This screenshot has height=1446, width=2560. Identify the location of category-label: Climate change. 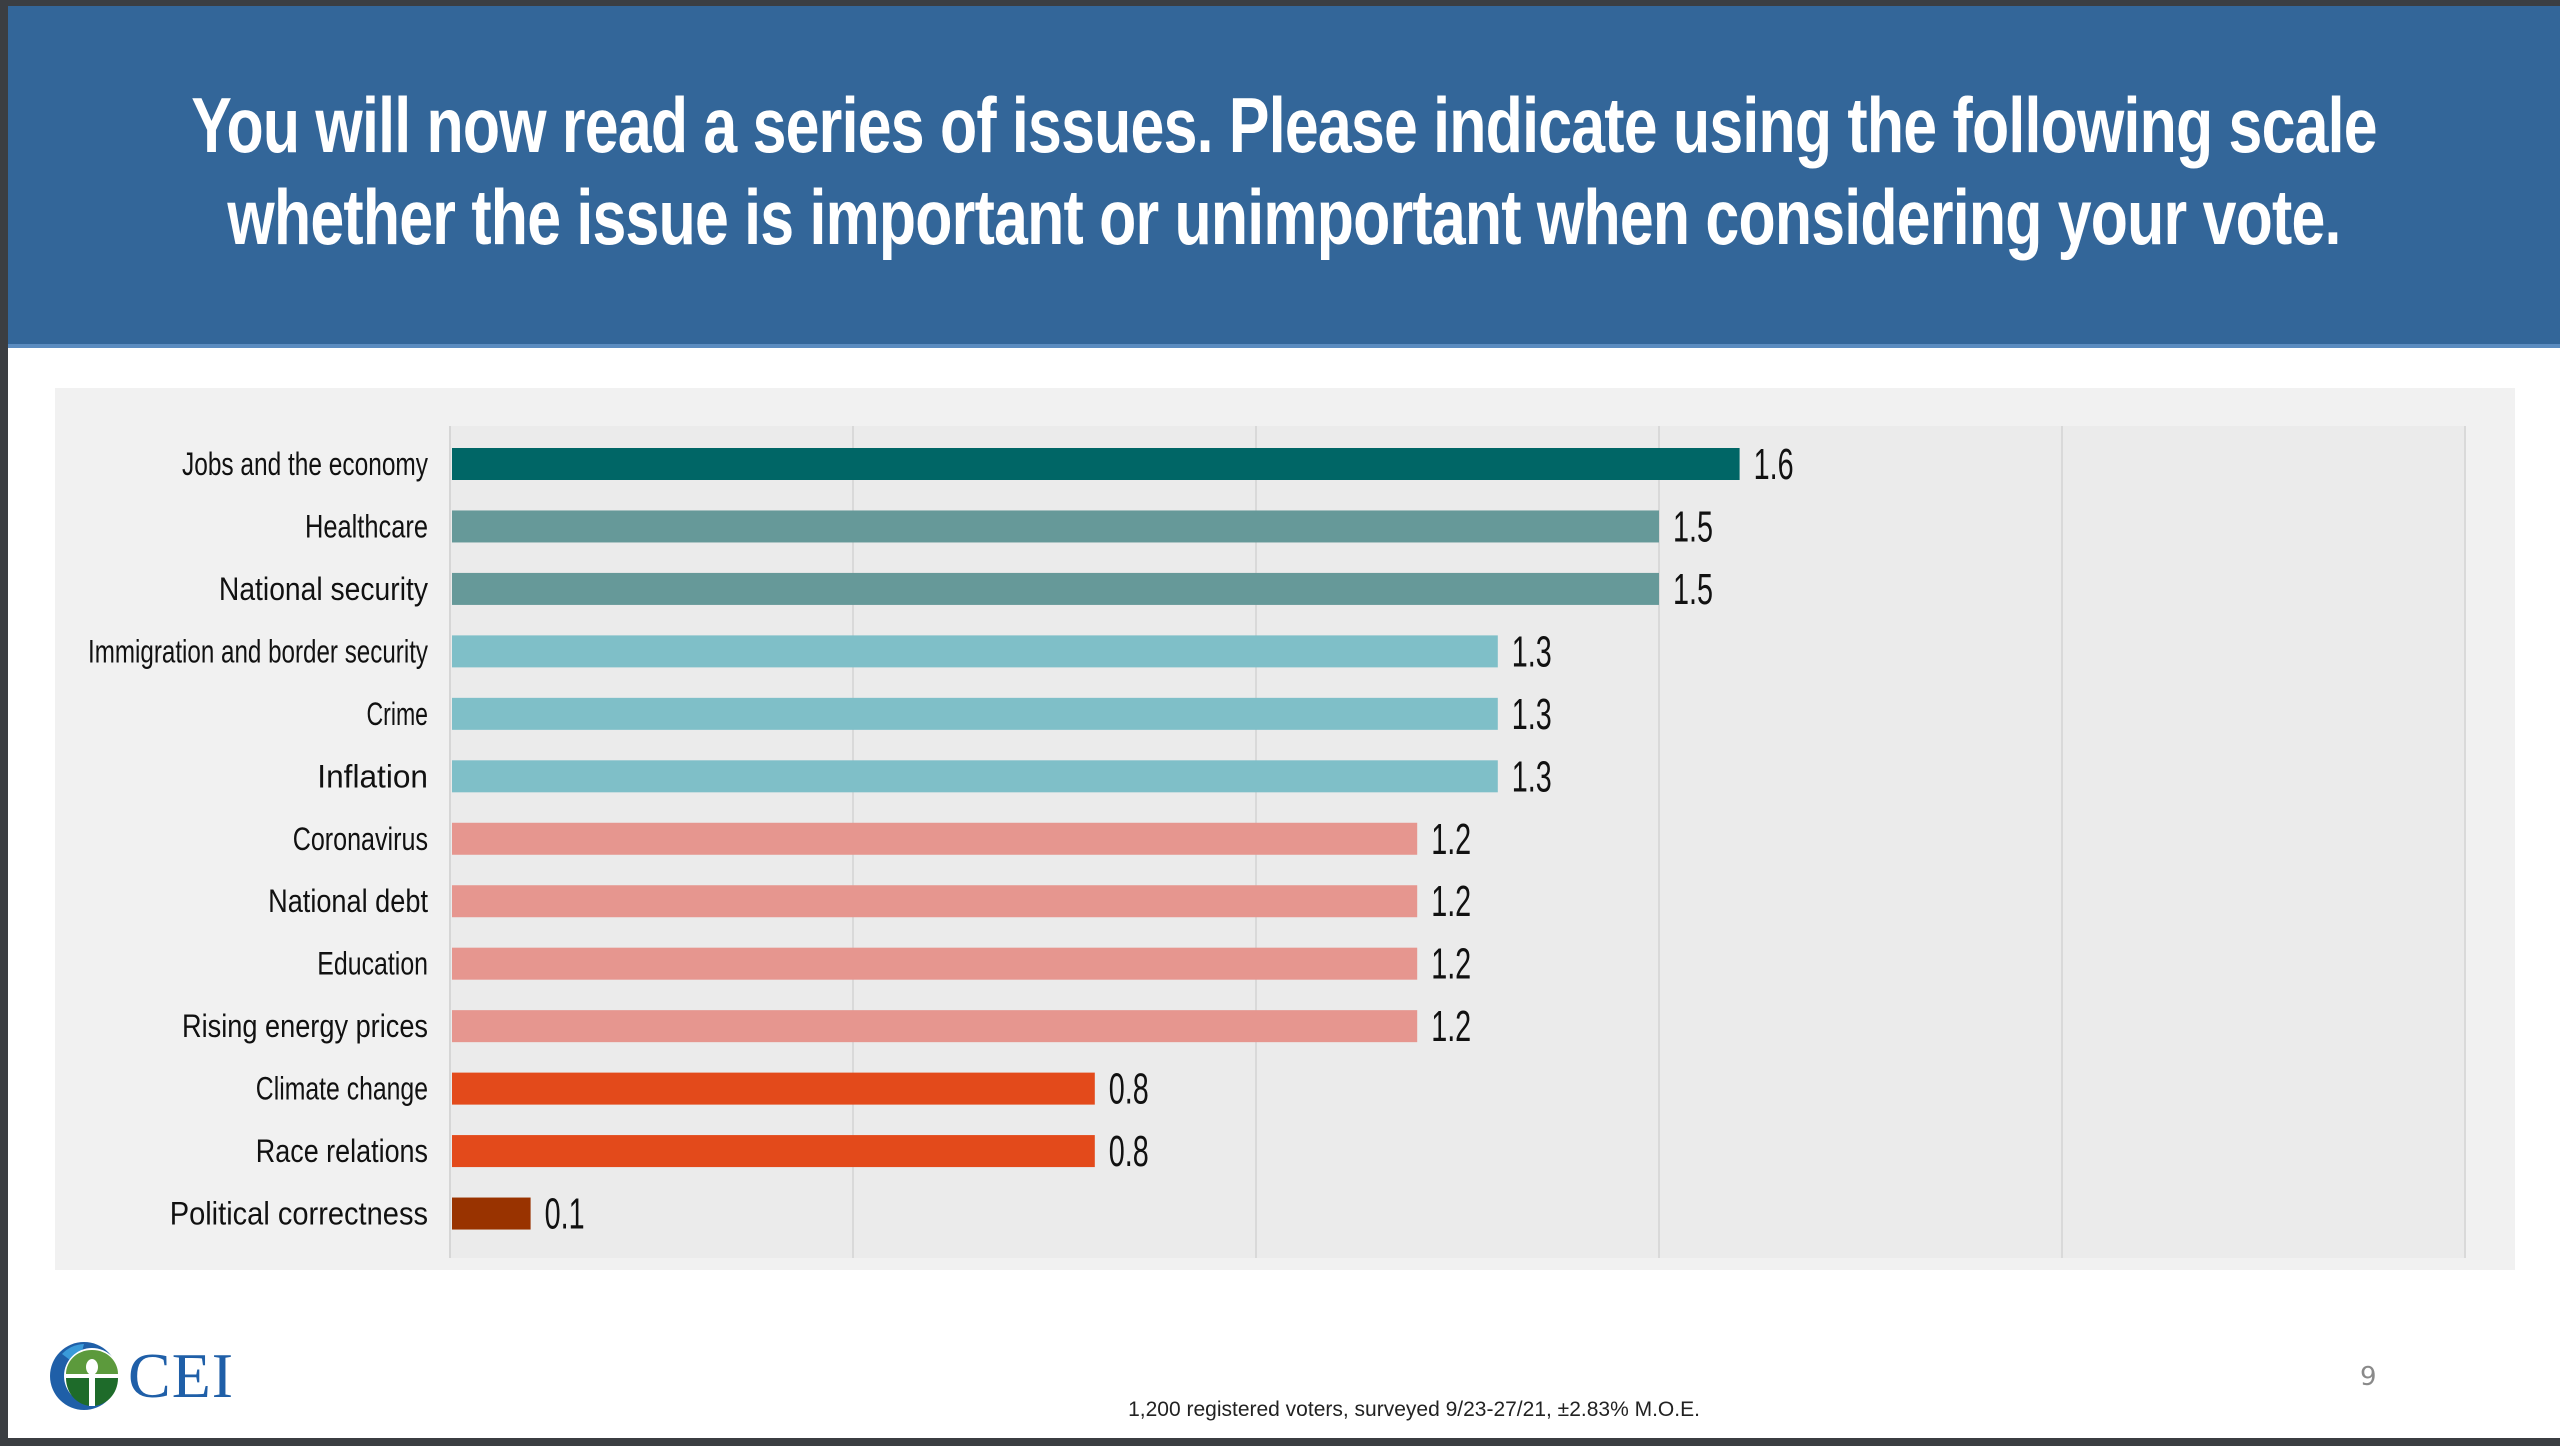
(342, 1089).